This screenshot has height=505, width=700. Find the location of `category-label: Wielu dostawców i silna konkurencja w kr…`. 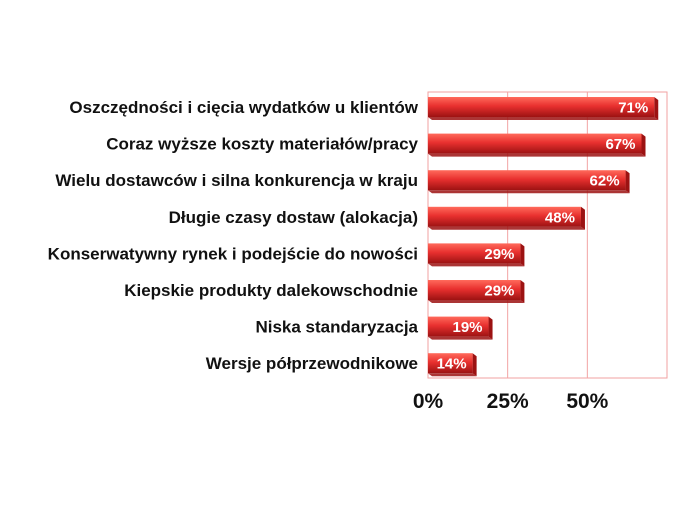

category-label: Wielu dostawców i silna konkurencja w kr… is located at coordinates (236, 180).